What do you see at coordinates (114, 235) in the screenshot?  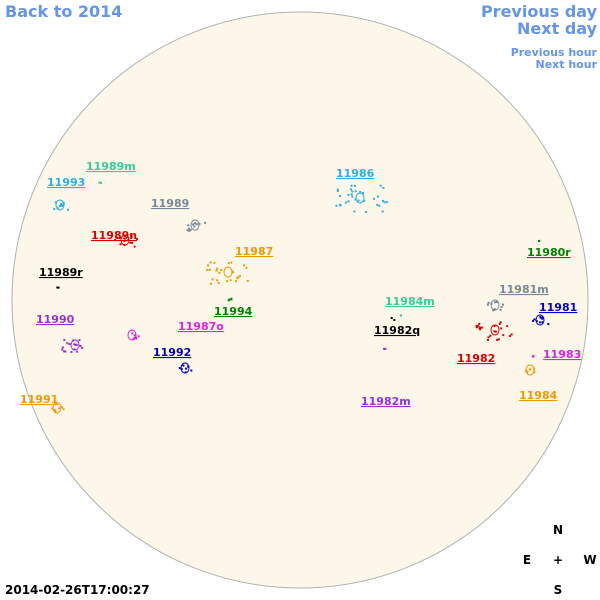 I see `region-label: 11989n` at bounding box center [114, 235].